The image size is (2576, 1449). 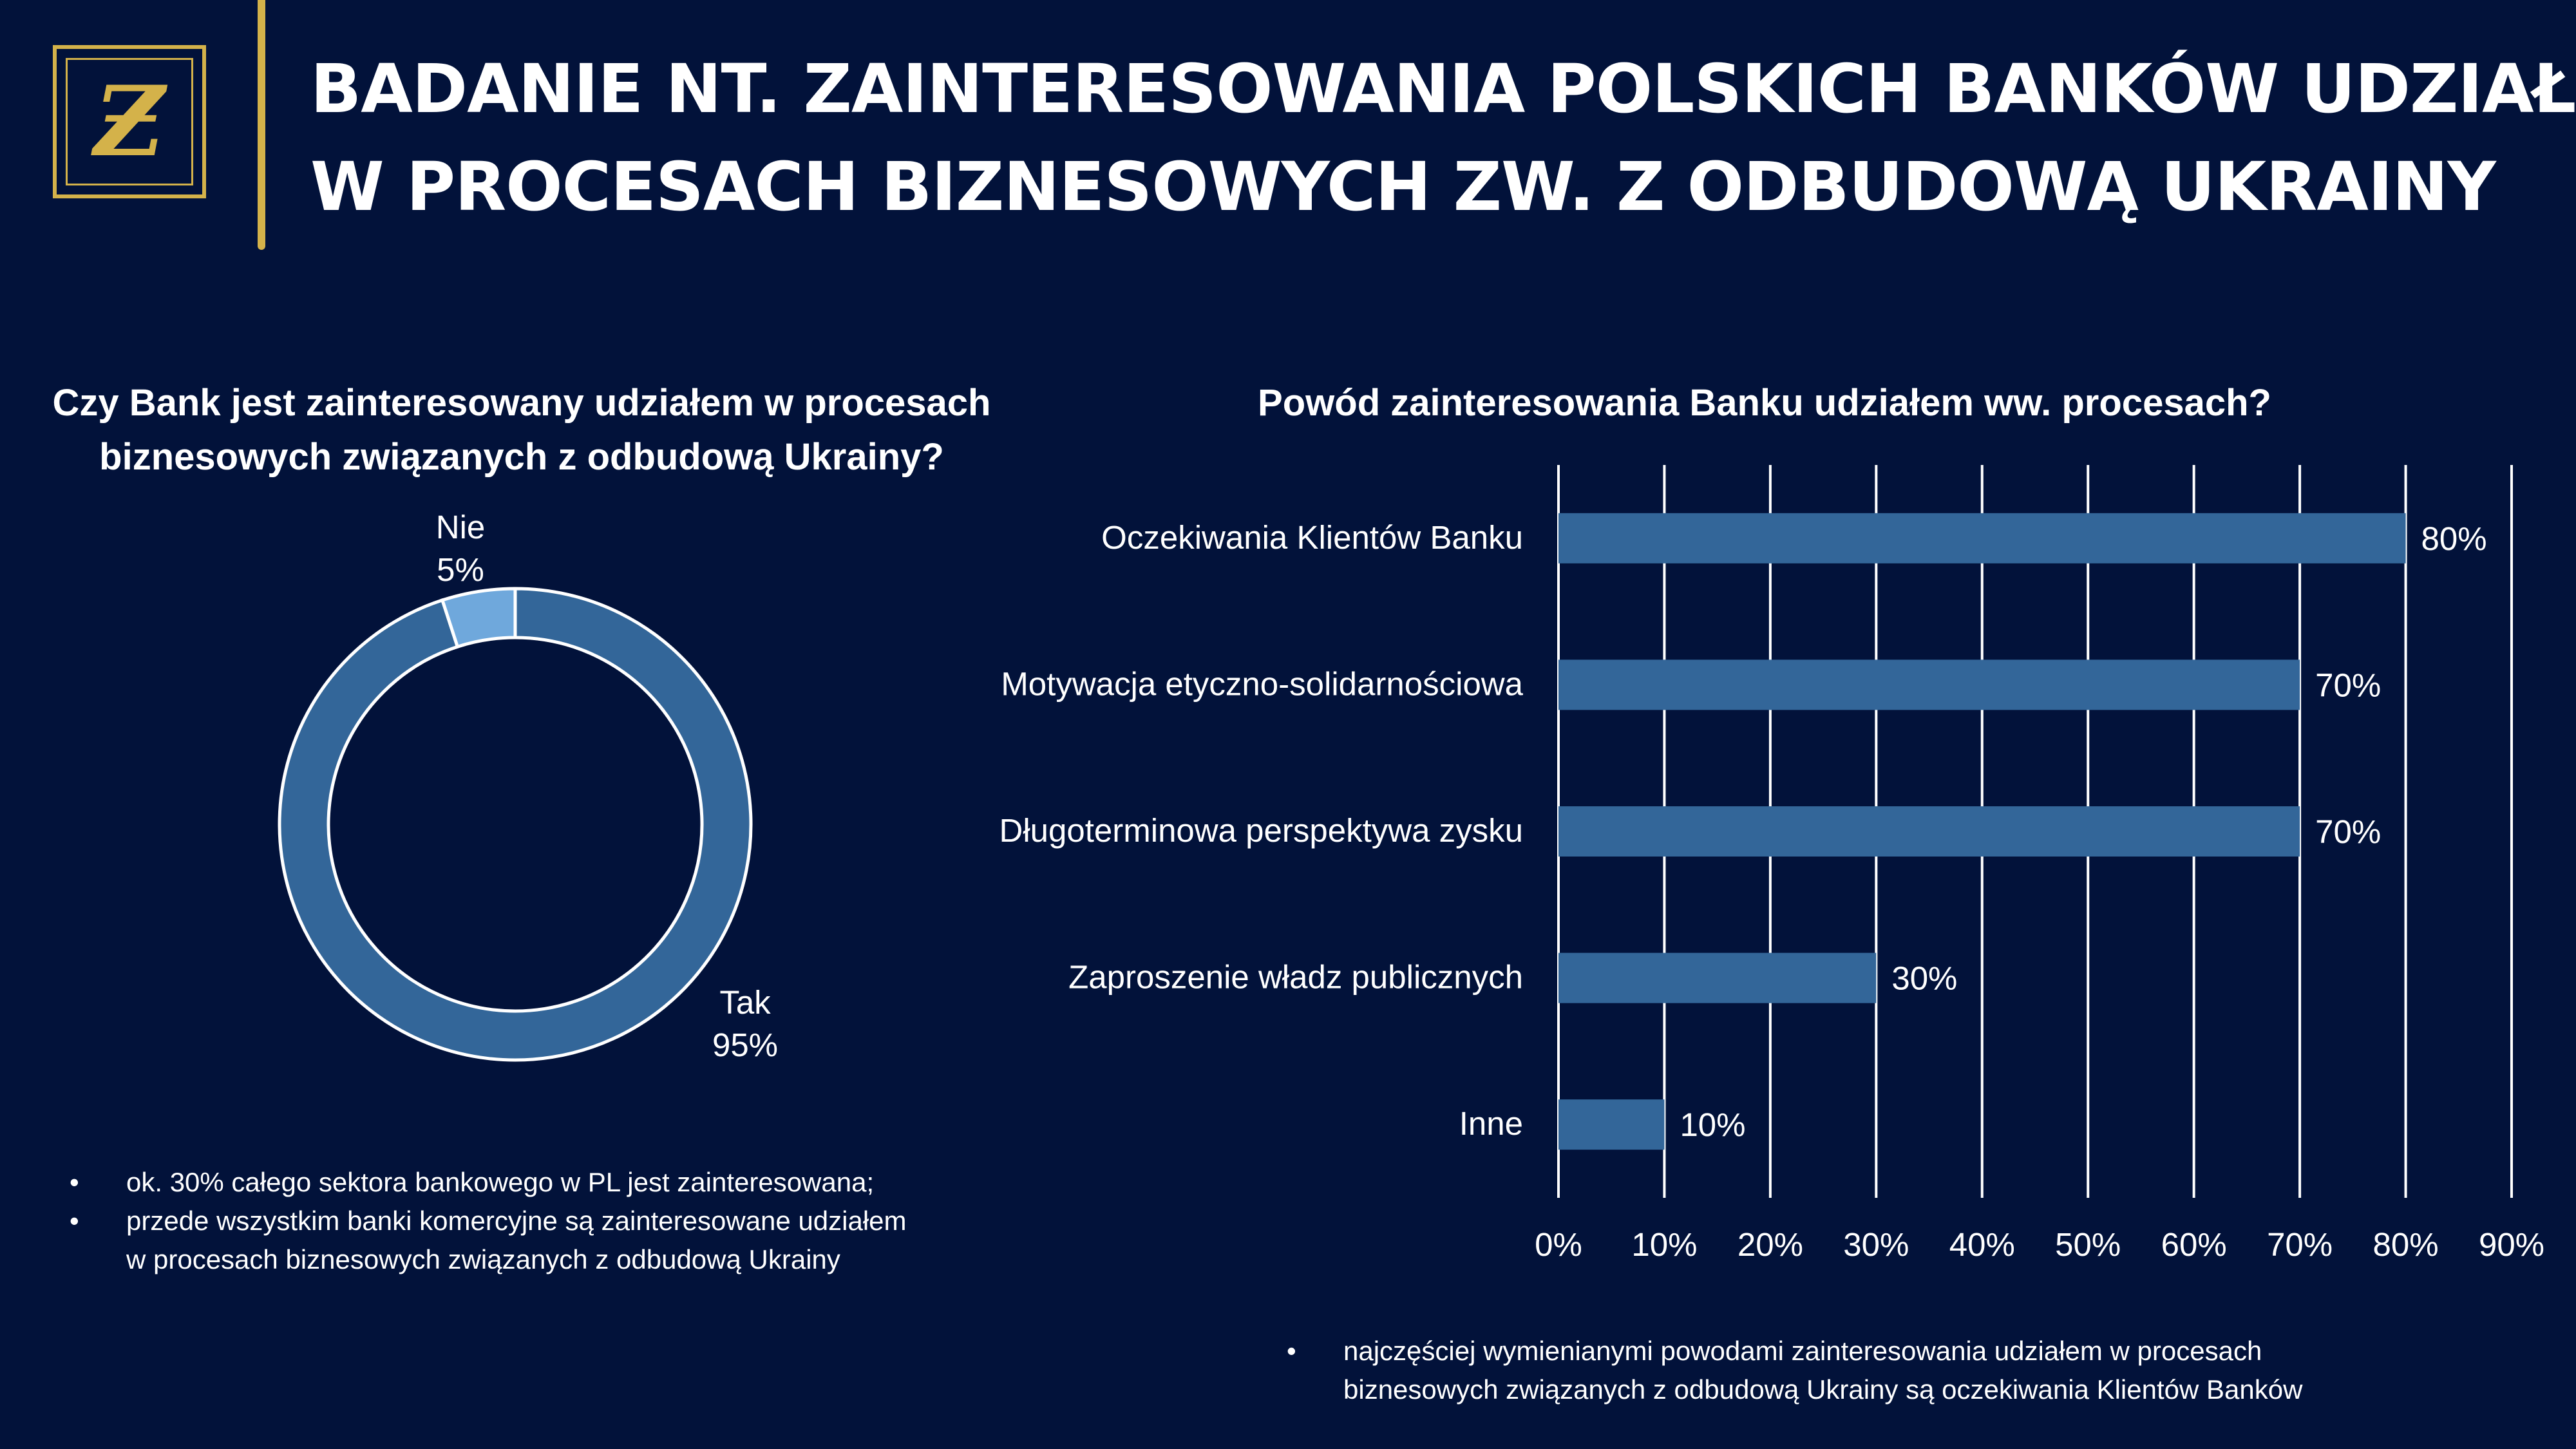 What do you see at coordinates (1982, 1244) in the screenshot?
I see `x-tick-label: 40%` at bounding box center [1982, 1244].